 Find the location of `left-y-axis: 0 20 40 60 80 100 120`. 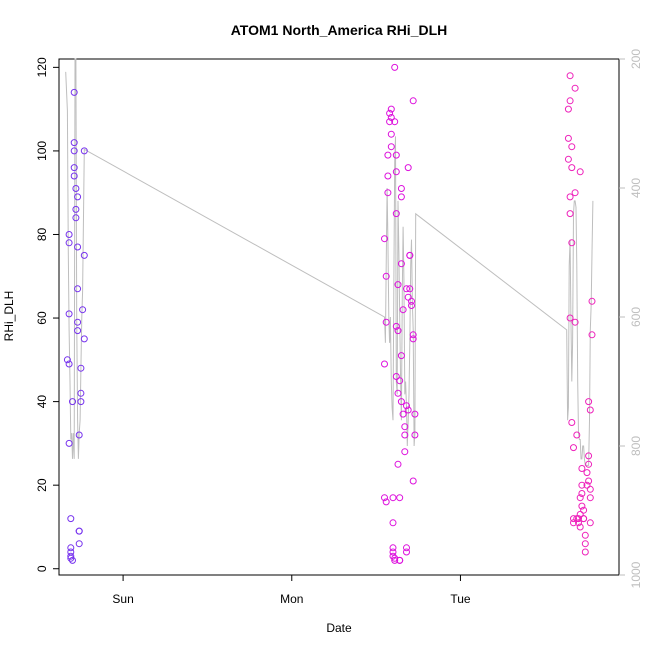

left-y-axis: 0 20 40 60 80 100 120 is located at coordinates (47, 314).